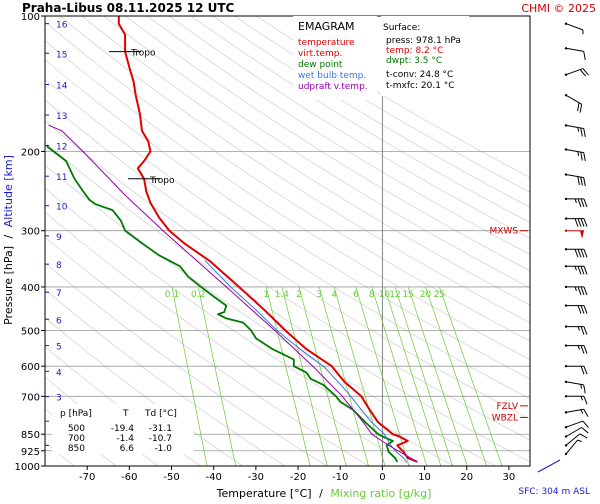  What do you see at coordinates (61, 55) in the screenshot?
I see `altitude-tick-label: 15` at bounding box center [61, 55].